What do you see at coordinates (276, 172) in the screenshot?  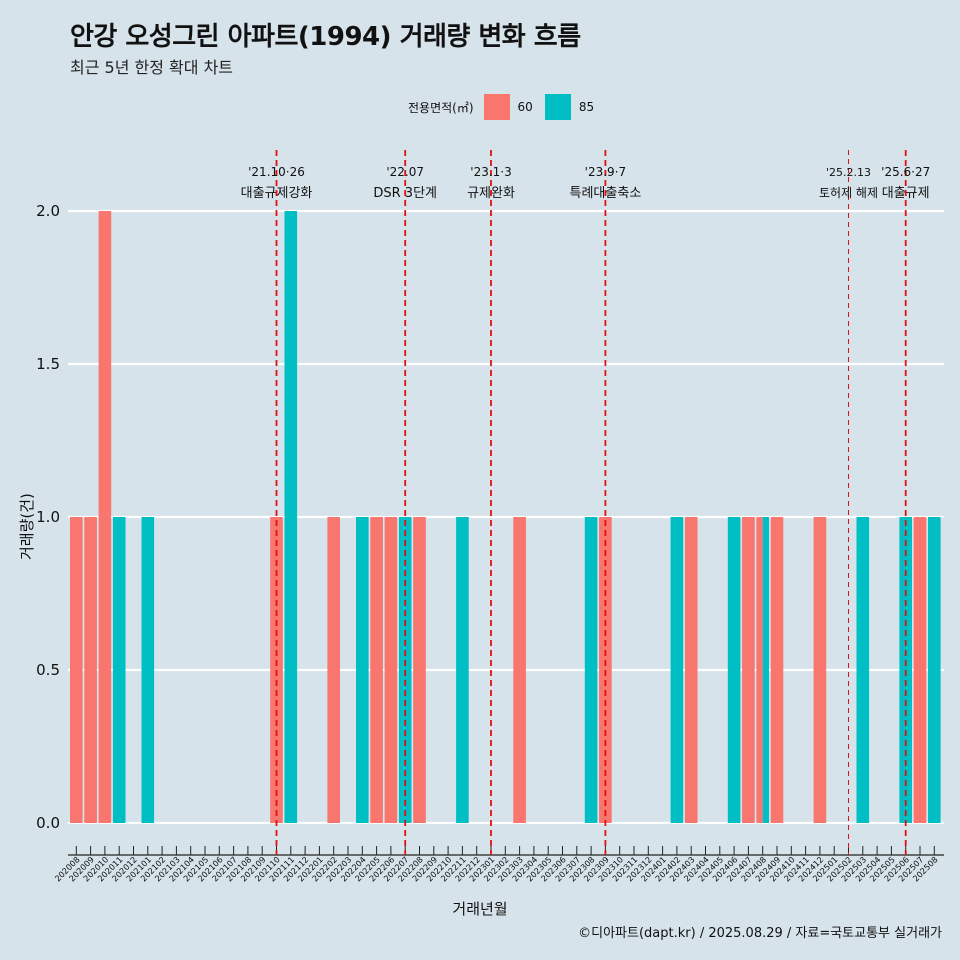 I see `event-date-label: '21.10·26` at bounding box center [276, 172].